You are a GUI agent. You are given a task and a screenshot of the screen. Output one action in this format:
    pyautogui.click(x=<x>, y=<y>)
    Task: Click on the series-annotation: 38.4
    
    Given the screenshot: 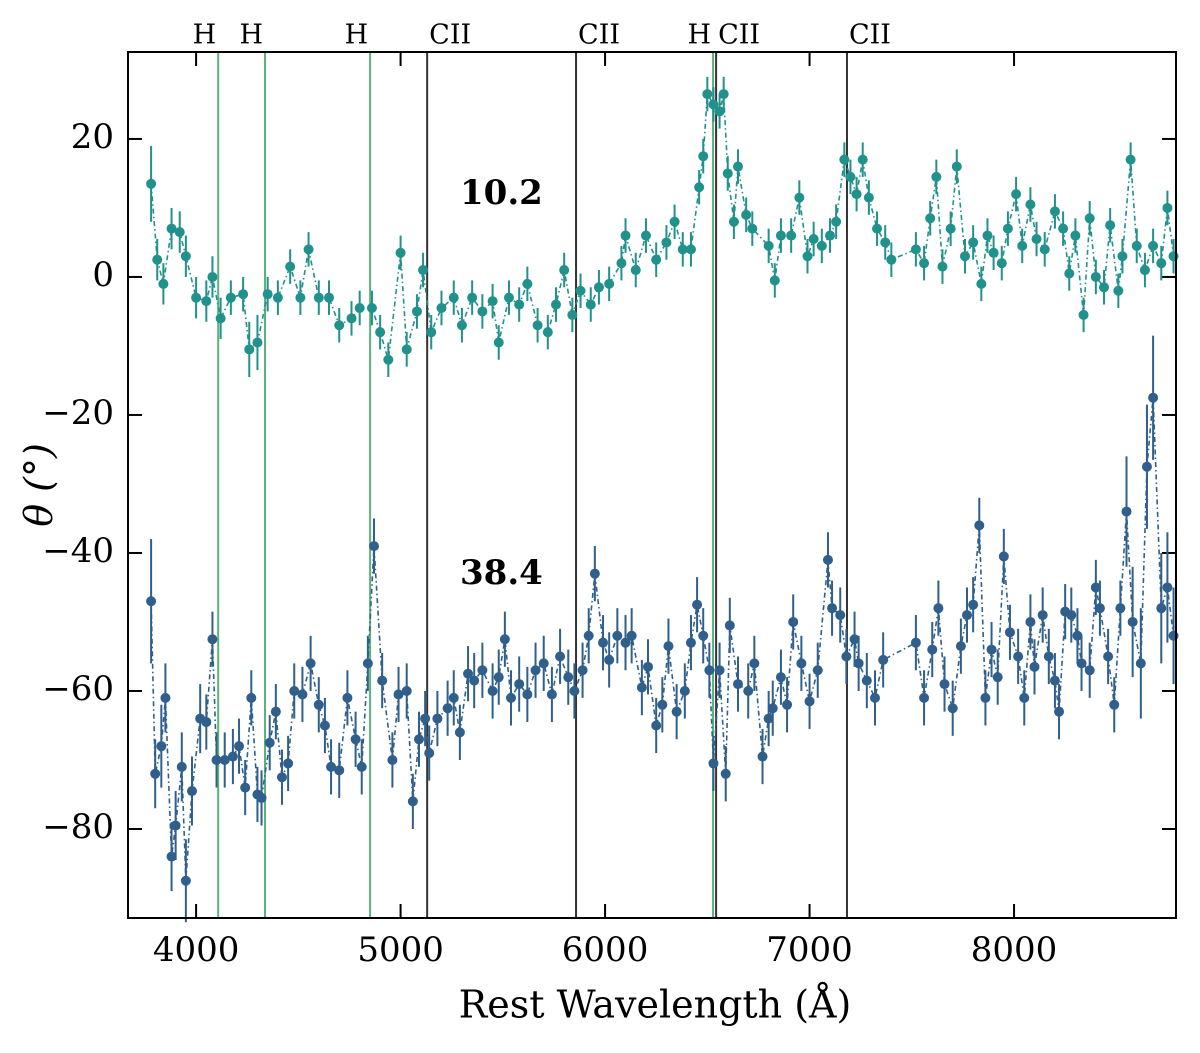 What is the action you would take?
    pyautogui.click(x=501, y=573)
    